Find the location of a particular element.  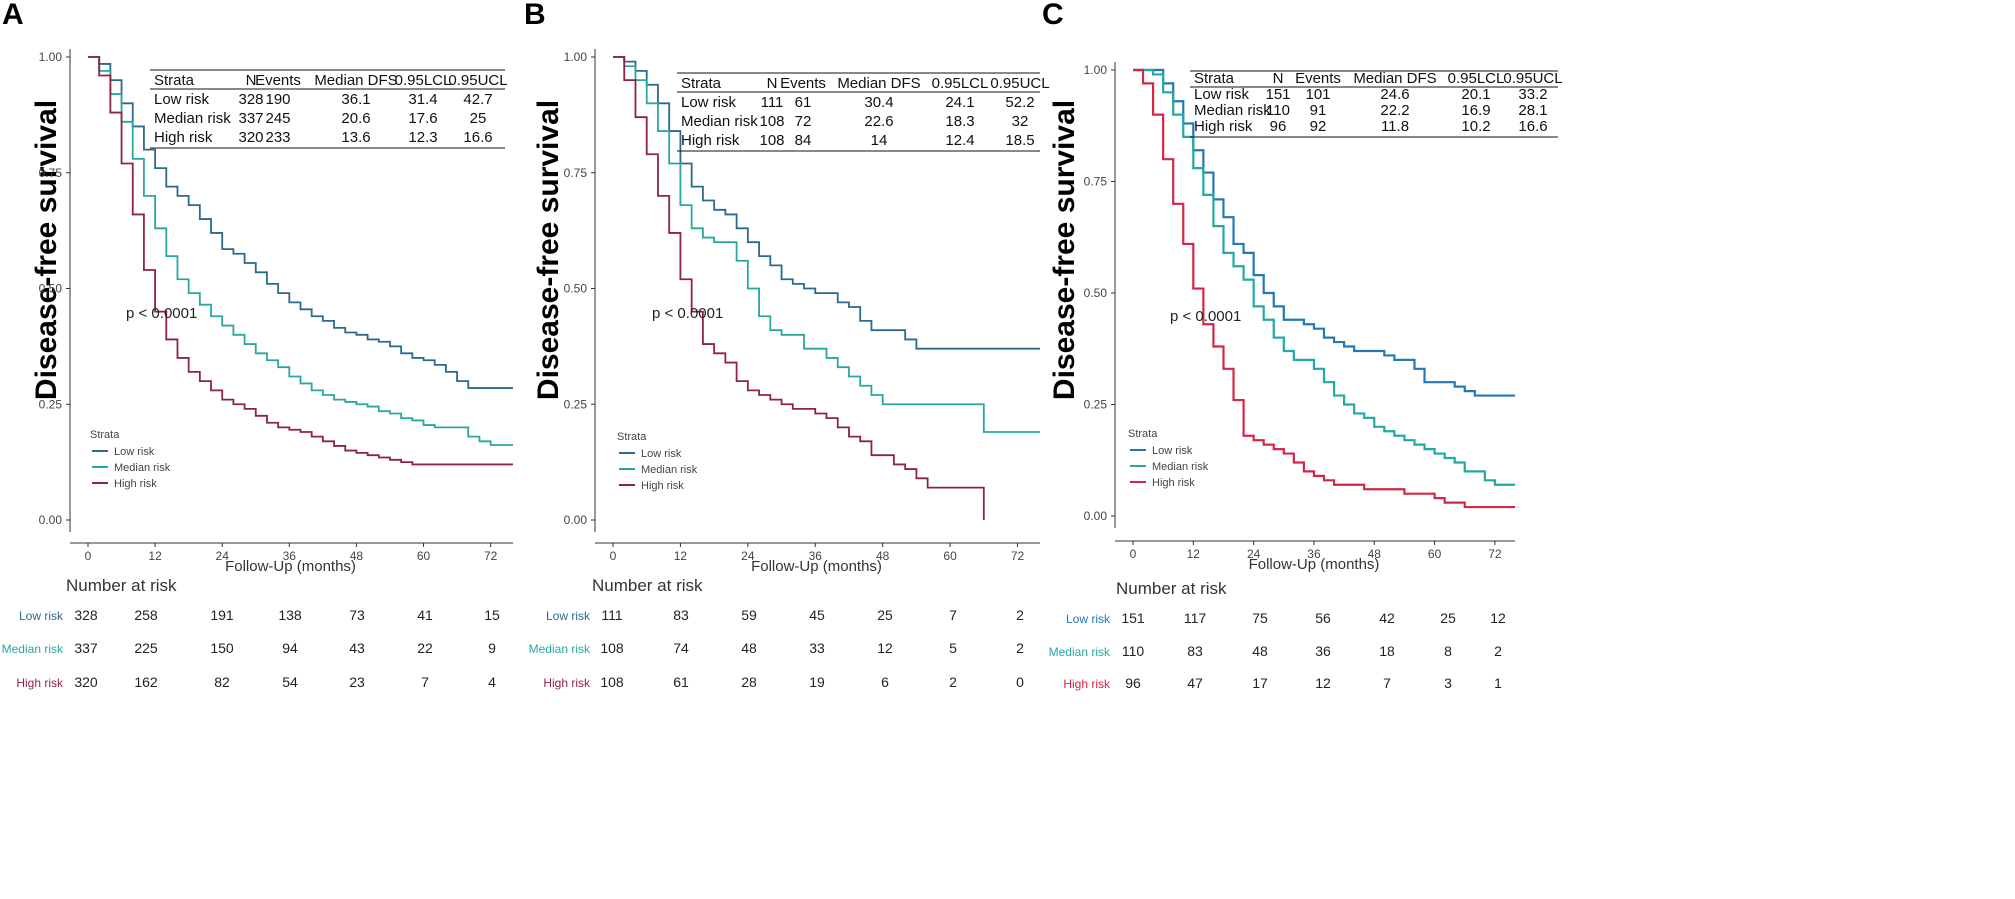

stats-table-header: Events is located at coordinates (803, 83).